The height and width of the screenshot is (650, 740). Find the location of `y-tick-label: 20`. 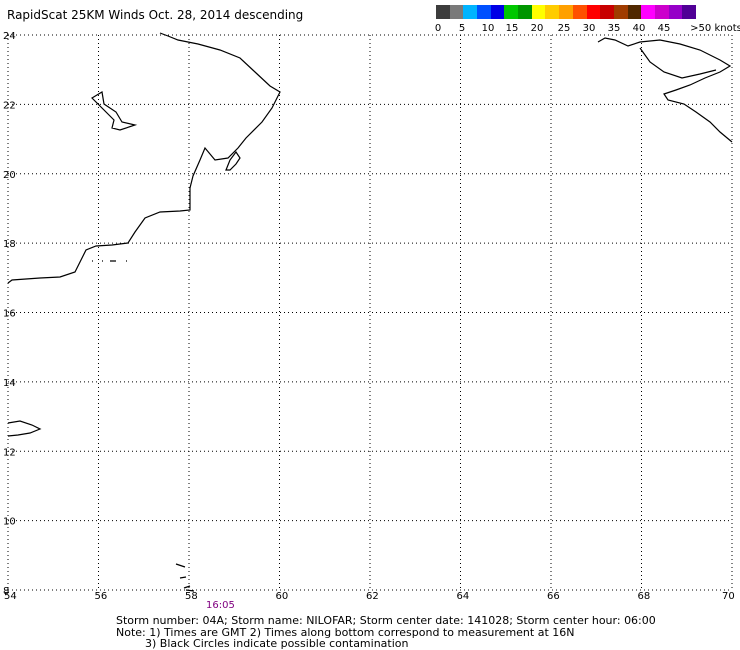

y-tick-label: 20 is located at coordinates (9, 175).